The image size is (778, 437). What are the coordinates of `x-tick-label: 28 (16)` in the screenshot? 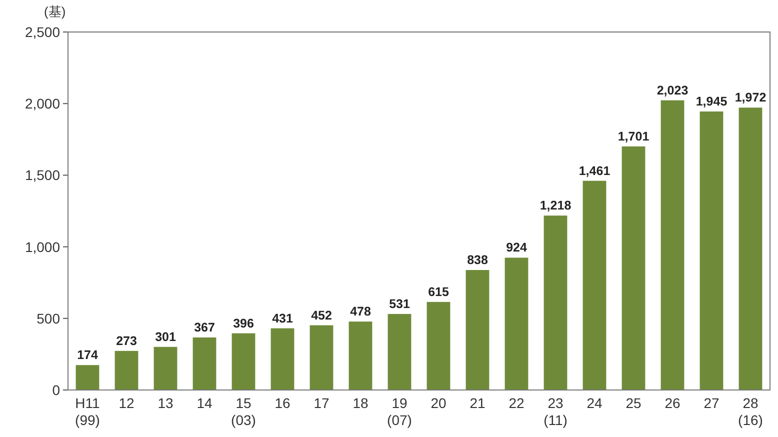 It's located at (750, 411).